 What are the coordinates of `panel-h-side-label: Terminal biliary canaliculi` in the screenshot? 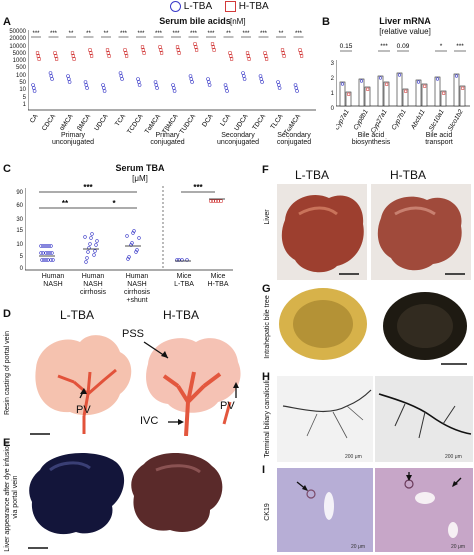 It's located at (267, 419).